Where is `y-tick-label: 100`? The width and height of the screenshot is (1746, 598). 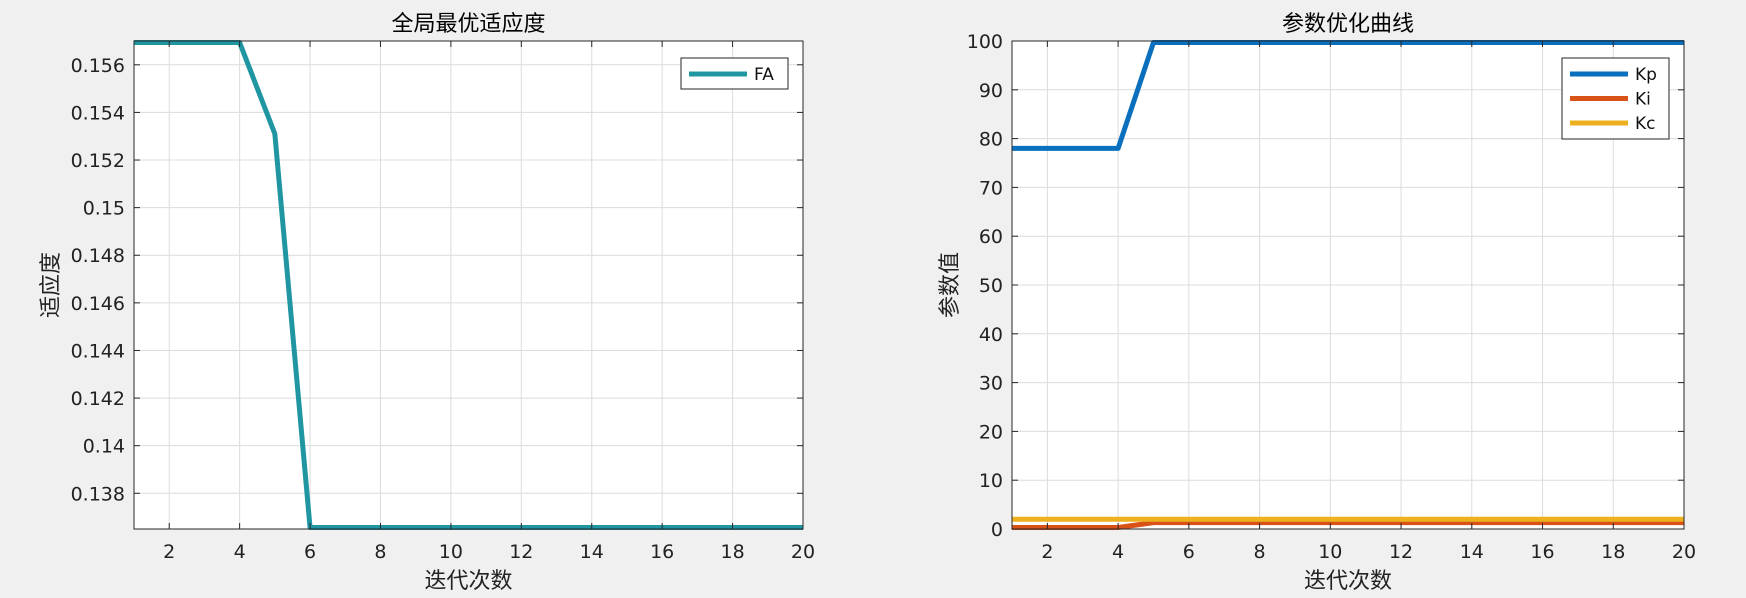 y-tick-label: 100 is located at coordinates (985, 42).